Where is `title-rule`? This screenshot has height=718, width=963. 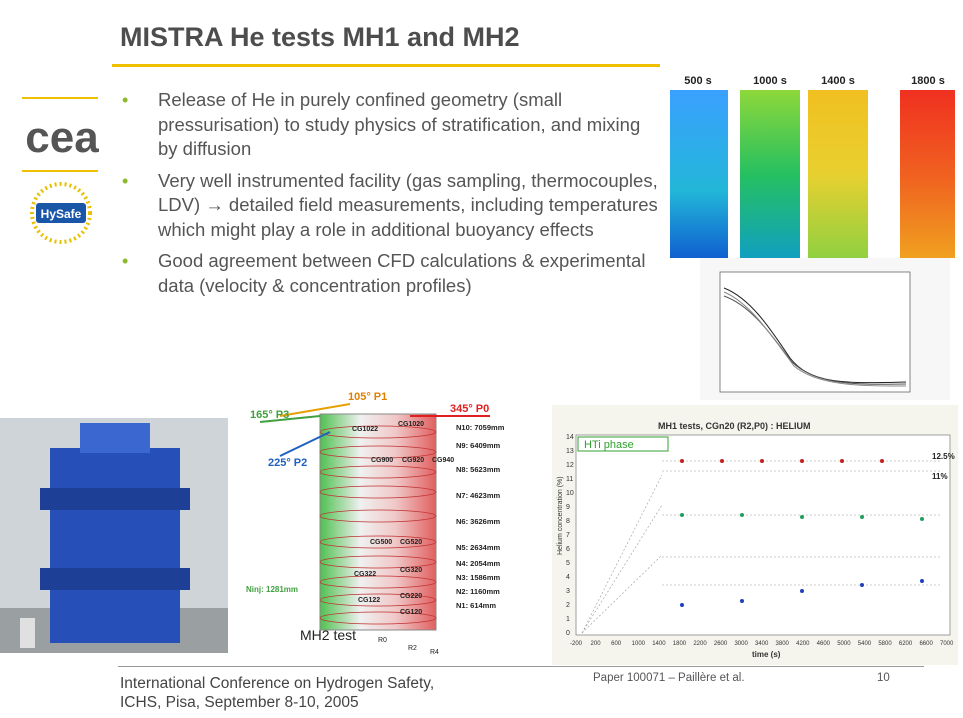 title-rule is located at coordinates (386, 65).